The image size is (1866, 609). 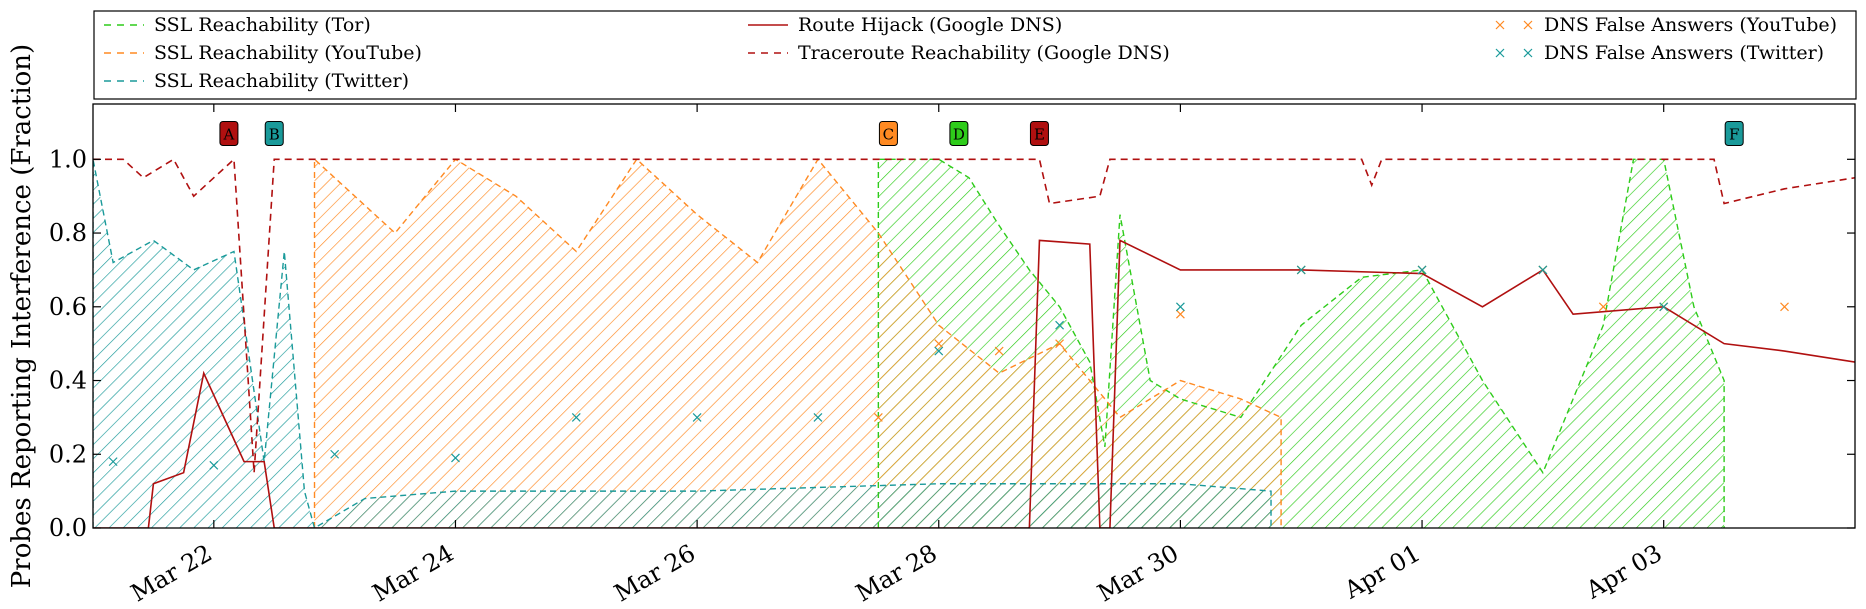 I want to click on y-tick-label: 0.2, so click(x=68, y=454).